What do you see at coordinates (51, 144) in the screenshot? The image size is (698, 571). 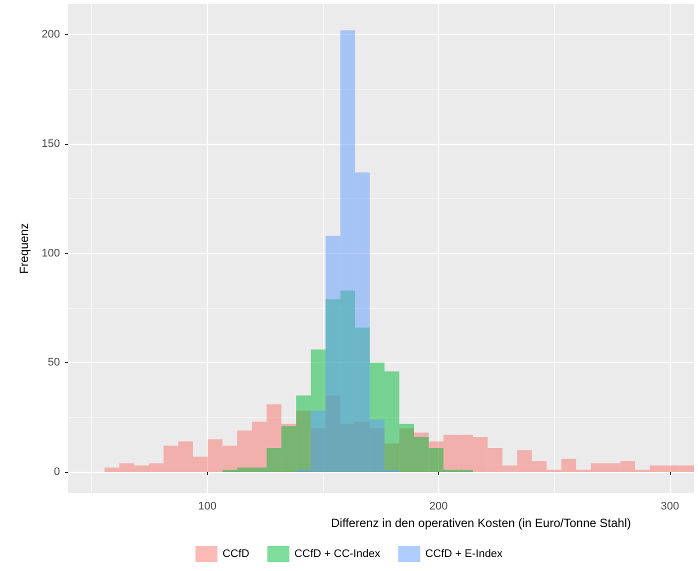 I see `y-tick-label: 150` at bounding box center [51, 144].